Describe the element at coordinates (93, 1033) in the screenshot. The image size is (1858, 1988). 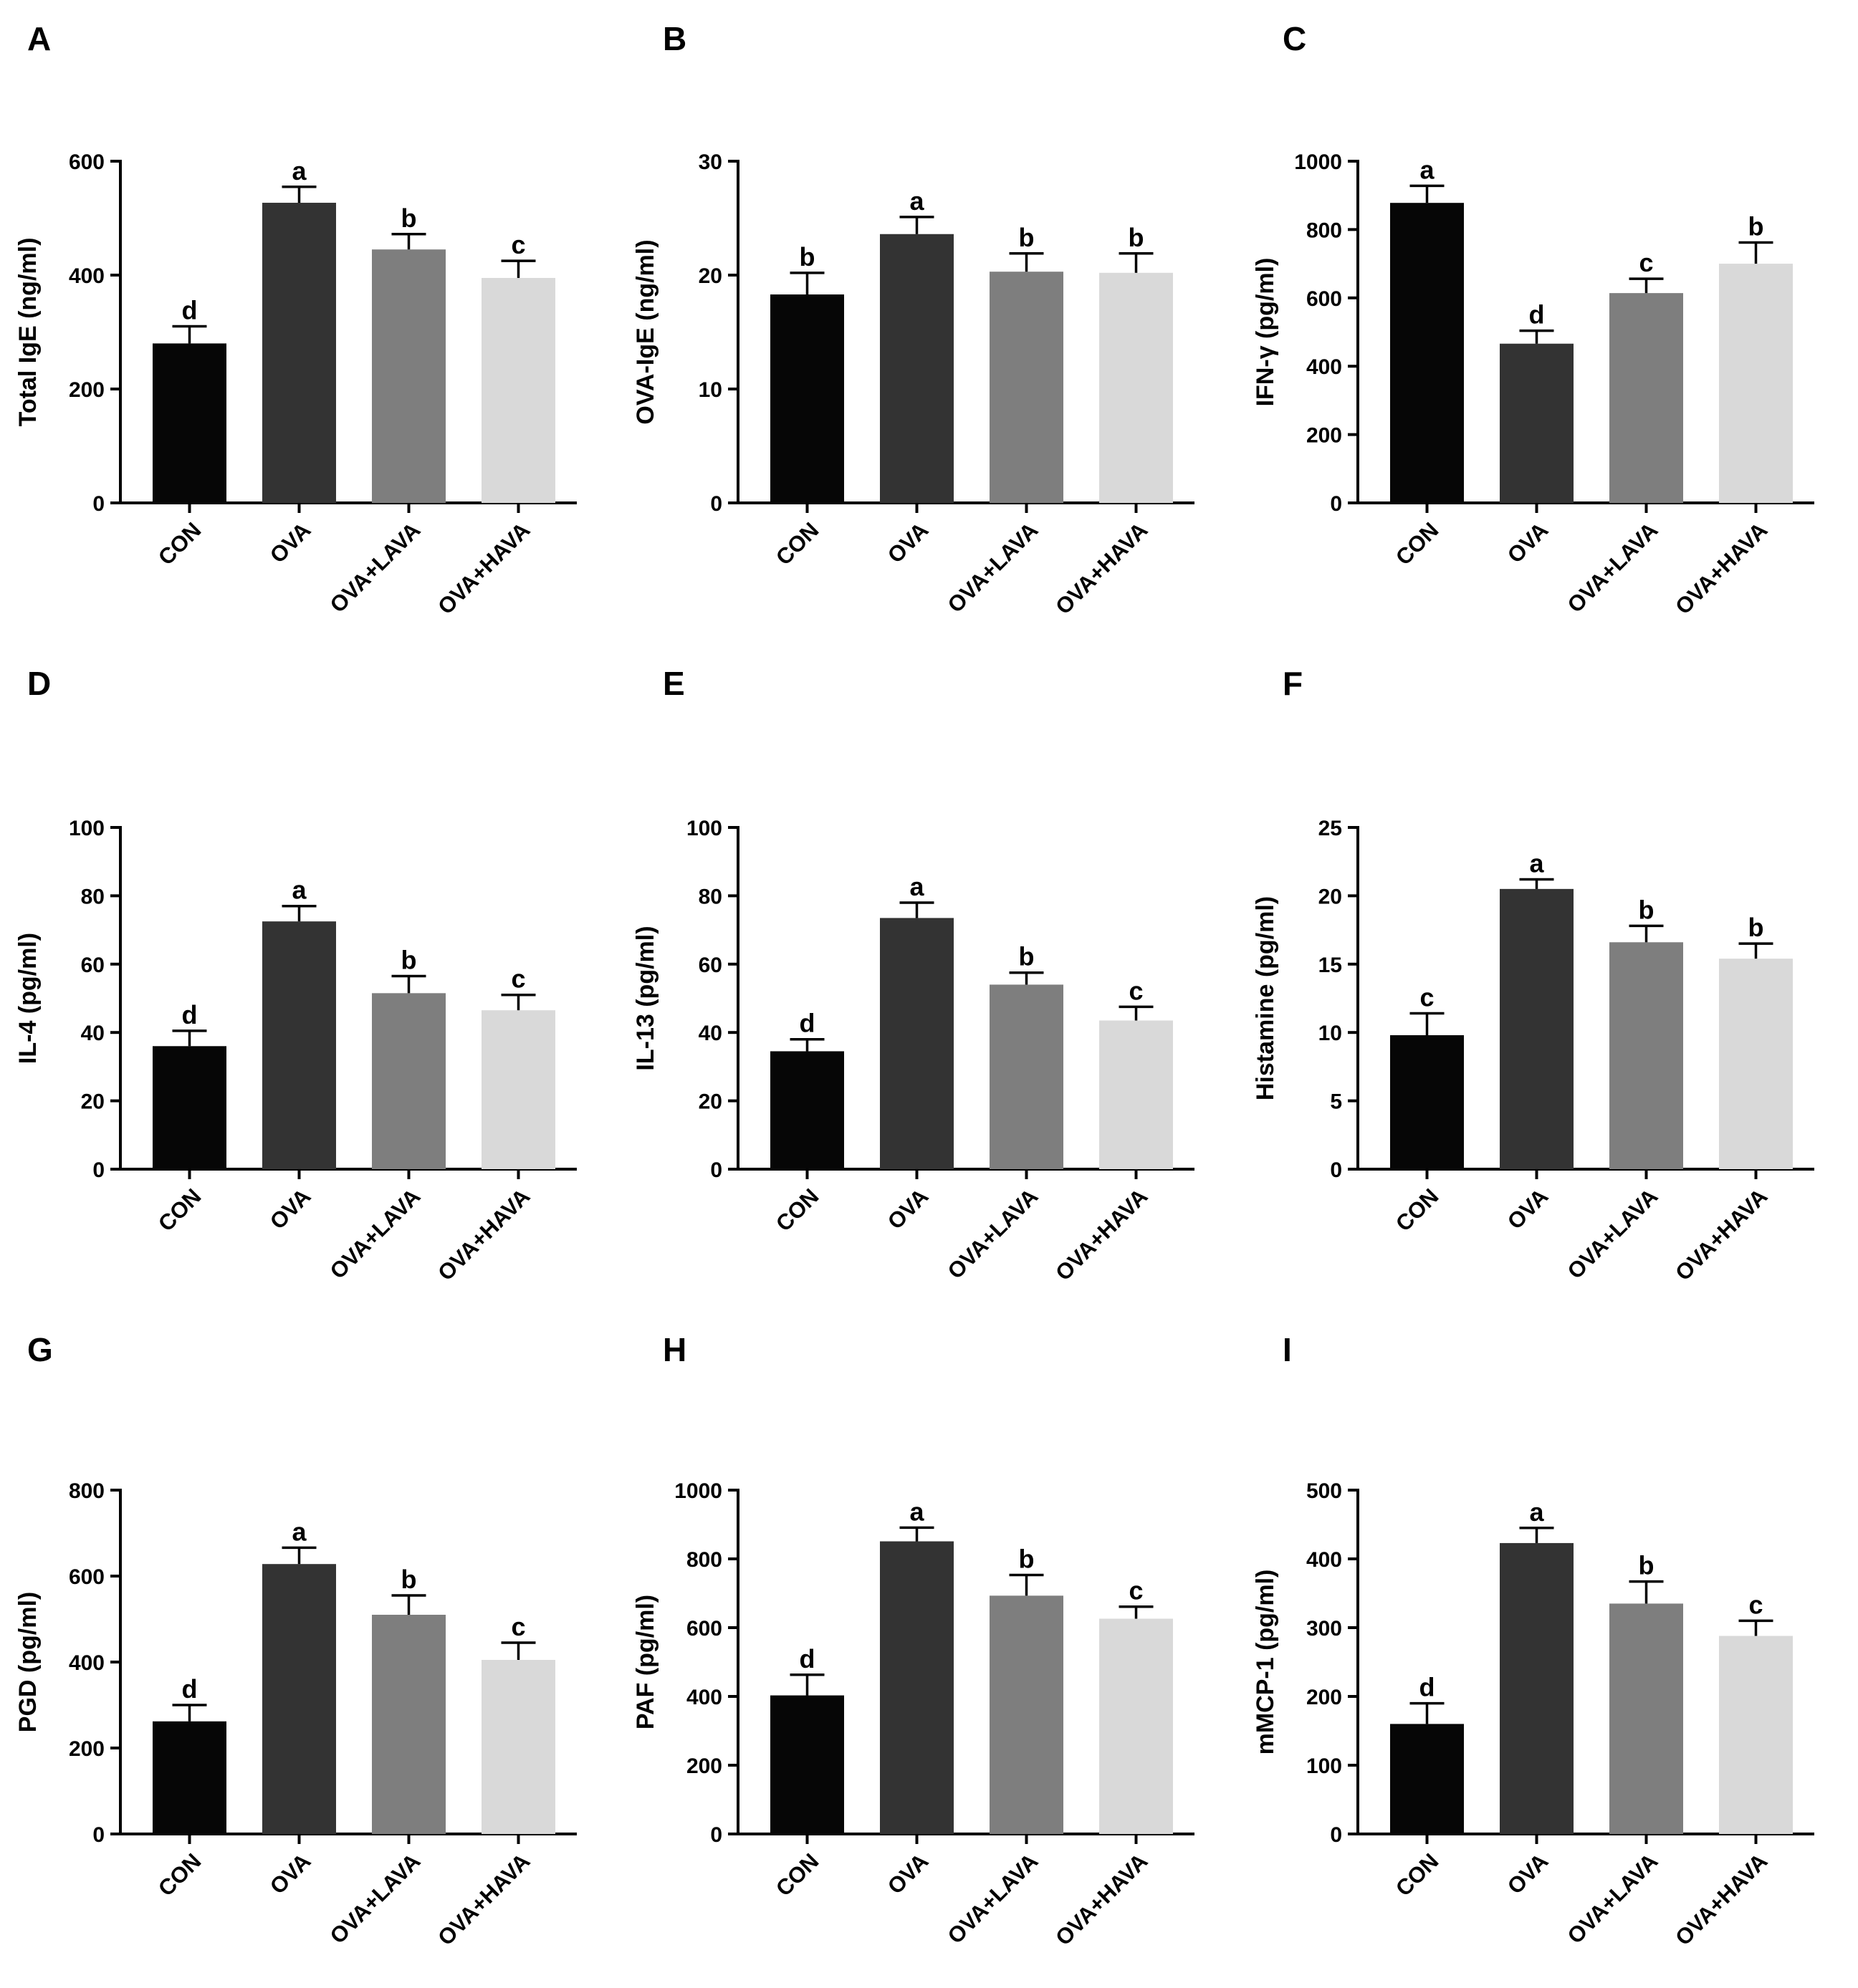
I see `y-tick-label: 40` at that location.